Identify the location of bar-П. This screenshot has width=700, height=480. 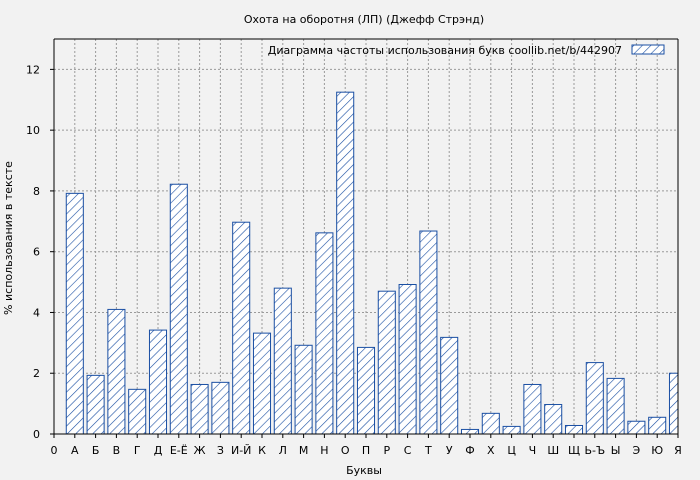
(366, 390).